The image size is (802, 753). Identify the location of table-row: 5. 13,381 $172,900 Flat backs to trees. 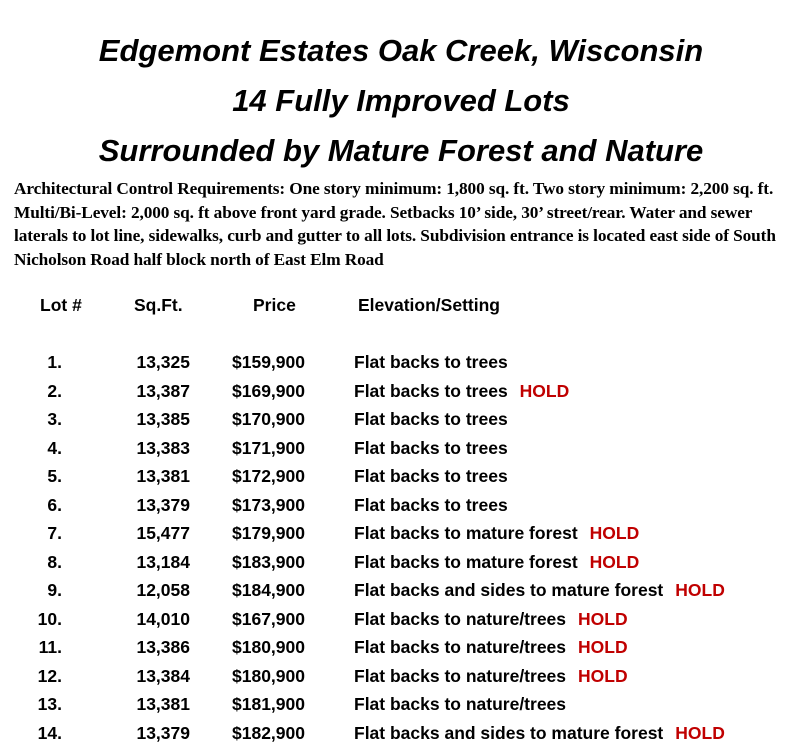
(401, 480).